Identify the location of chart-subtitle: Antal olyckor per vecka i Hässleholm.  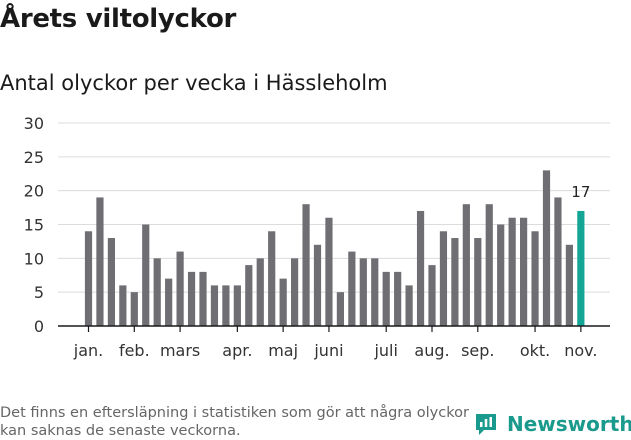
(194, 83).